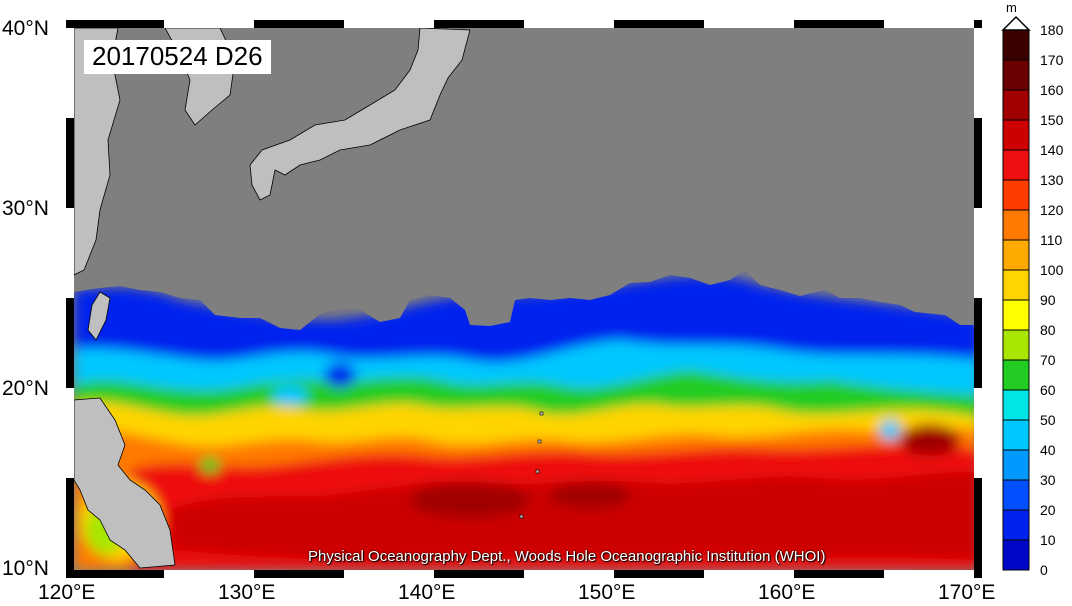 This screenshot has height=606, width=1072. What do you see at coordinates (967, 592) in the screenshot?
I see `lon-label-170e: 170°E` at bounding box center [967, 592].